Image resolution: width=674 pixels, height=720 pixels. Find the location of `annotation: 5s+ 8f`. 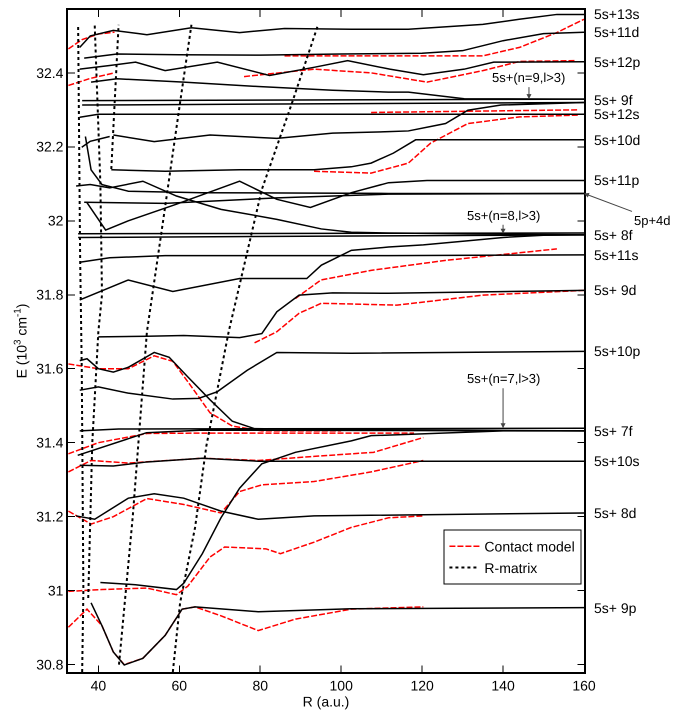

annotation: 5s+ 8f is located at coordinates (613, 235).